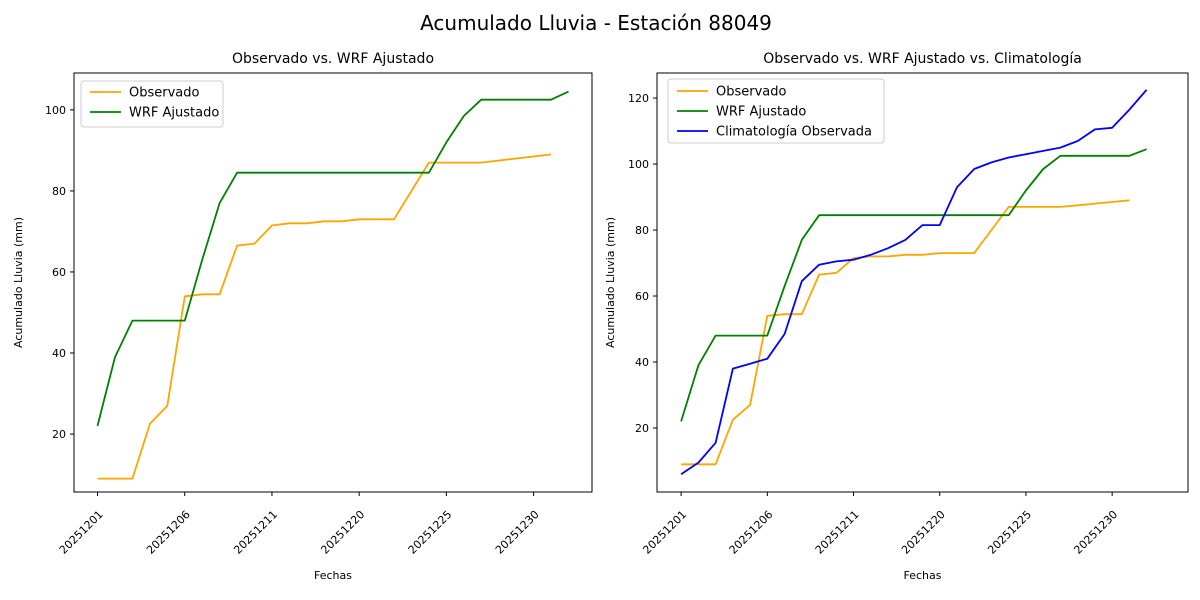 Image resolution: width=1200 pixels, height=600 pixels. Describe the element at coordinates (596, 23) in the screenshot. I see `figure-suptitle: Acumulado Lluvia - Estación 88049` at that location.